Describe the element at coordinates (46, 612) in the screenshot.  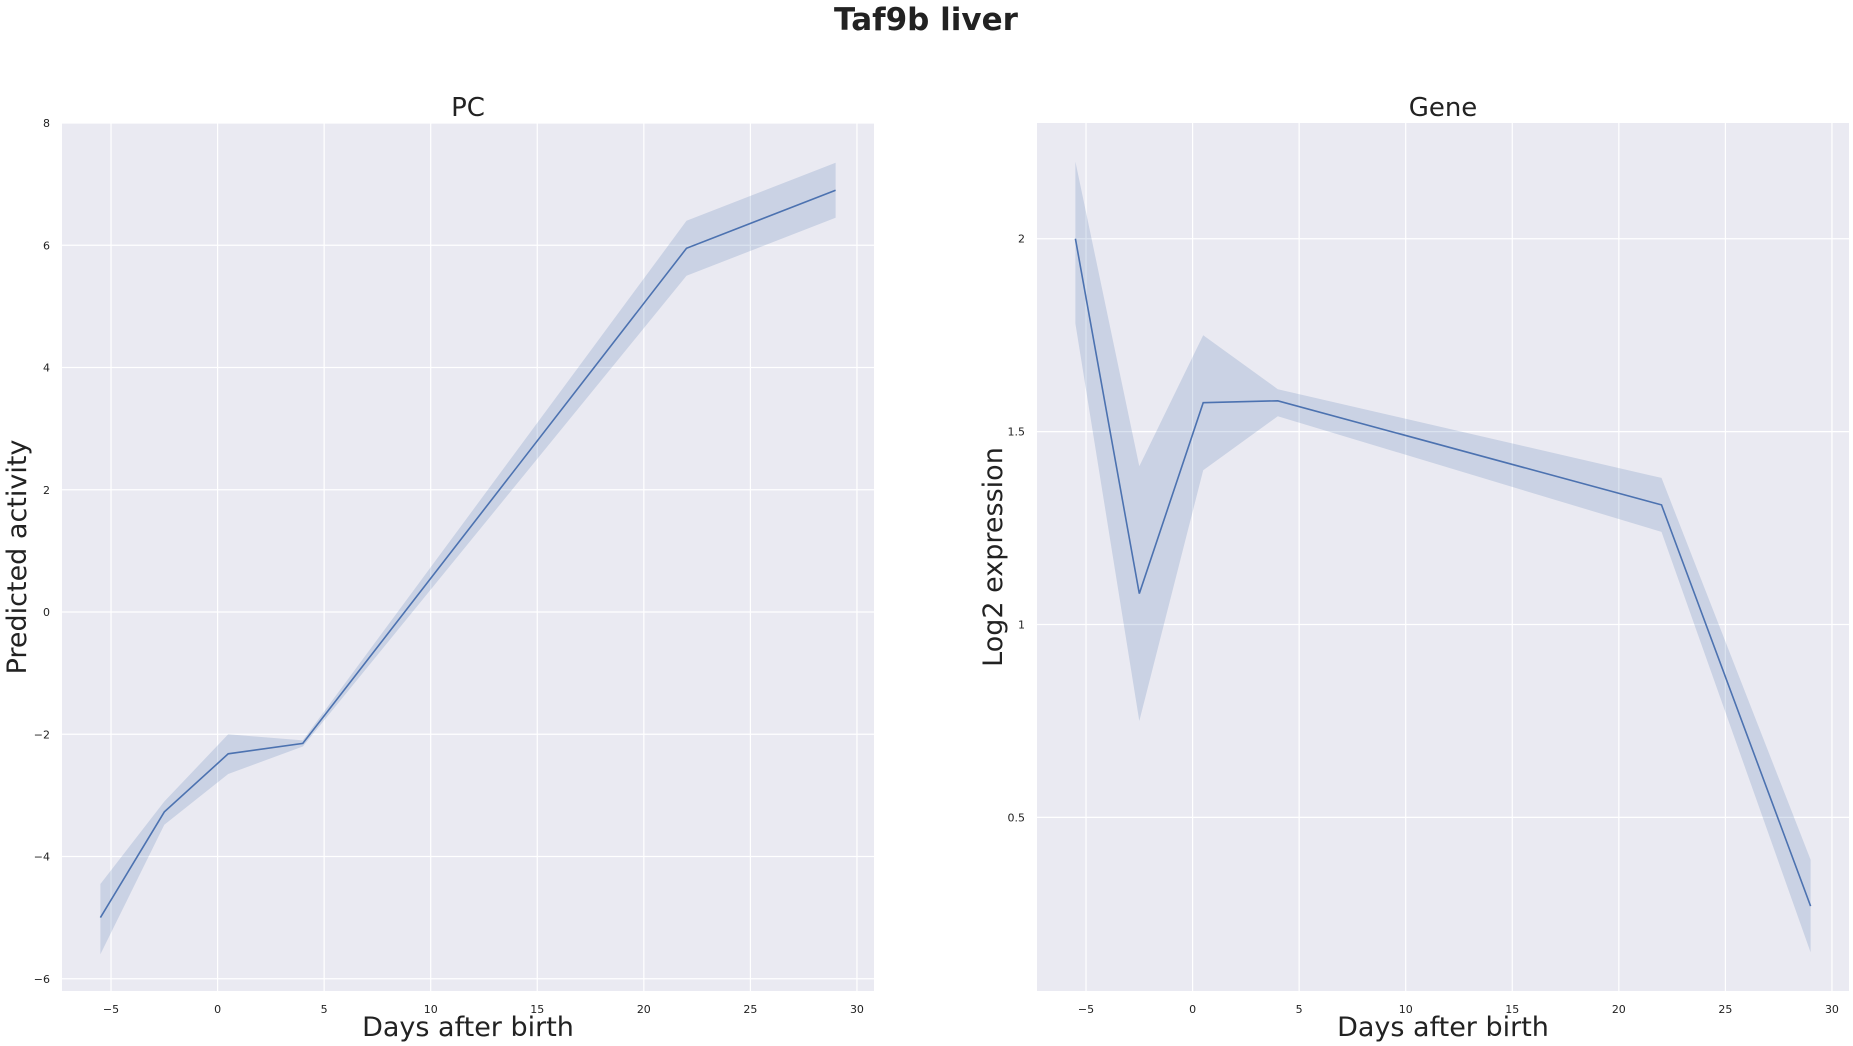
I see `y-tick-label: 0` at that location.